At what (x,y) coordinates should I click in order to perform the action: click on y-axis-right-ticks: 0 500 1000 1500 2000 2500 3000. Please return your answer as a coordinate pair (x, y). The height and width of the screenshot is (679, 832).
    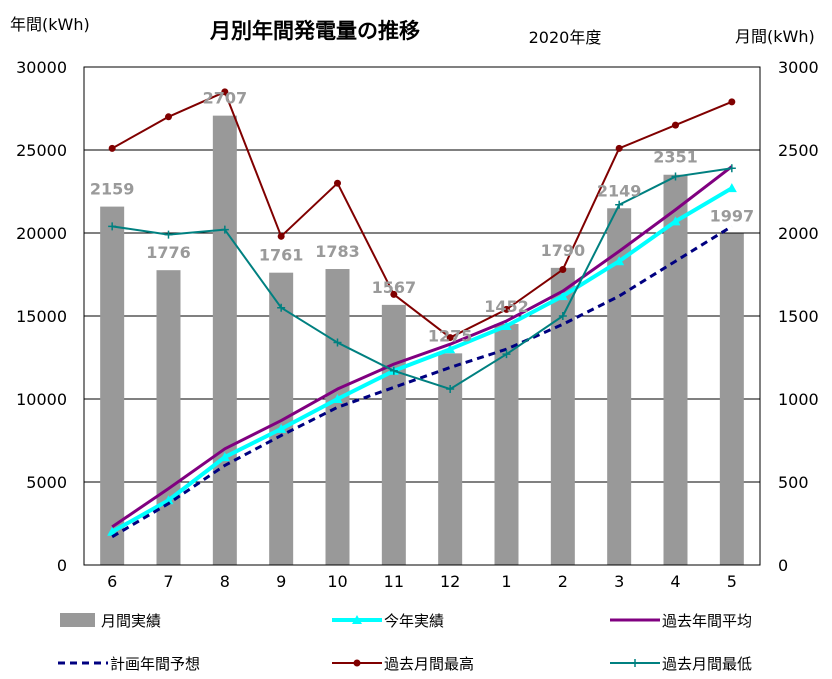
    Looking at the image, I should click on (798, 316).